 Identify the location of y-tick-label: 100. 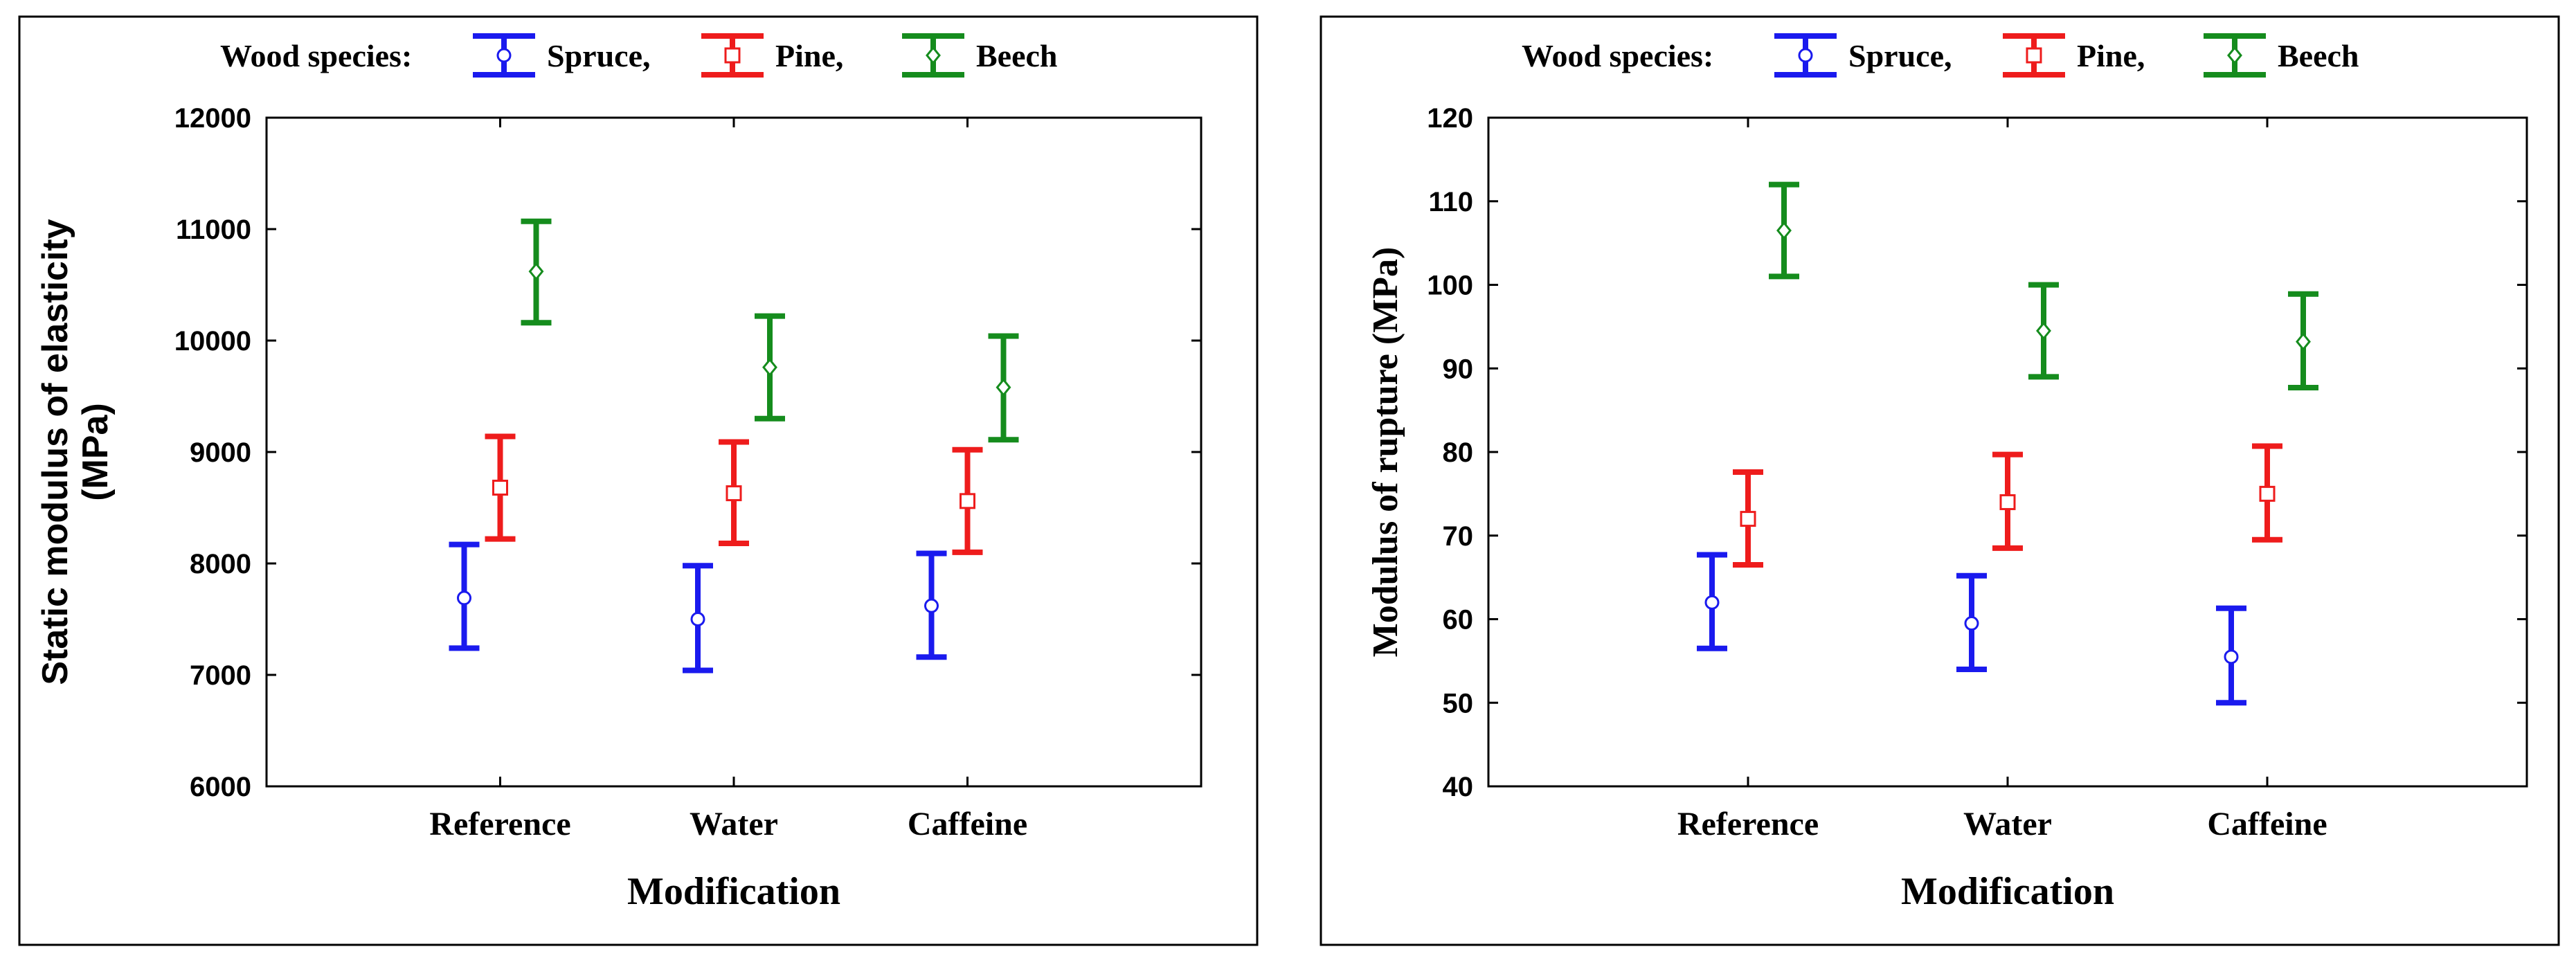
(1450, 286).